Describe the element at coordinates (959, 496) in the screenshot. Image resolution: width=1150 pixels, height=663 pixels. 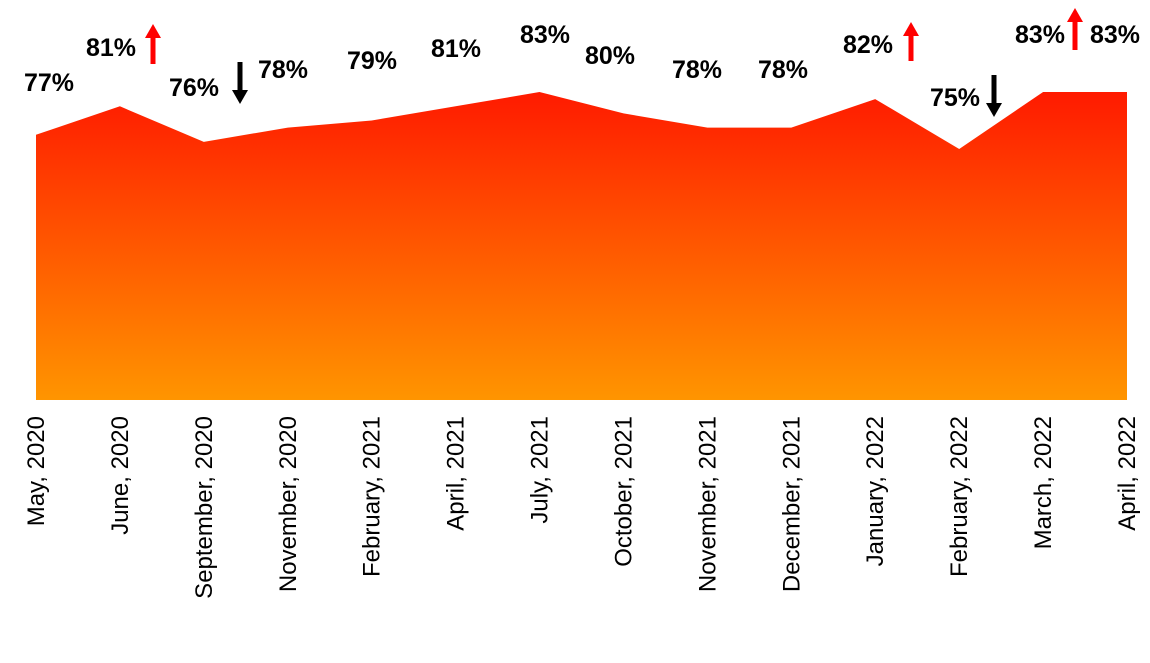
I see `x-tick-label: February, 2022` at that location.